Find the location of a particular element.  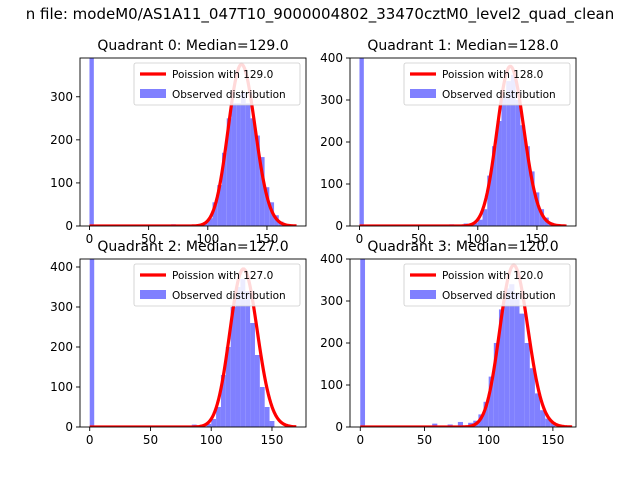

legend: Poission with 128.0 Observed distribution is located at coordinates (487, 84).